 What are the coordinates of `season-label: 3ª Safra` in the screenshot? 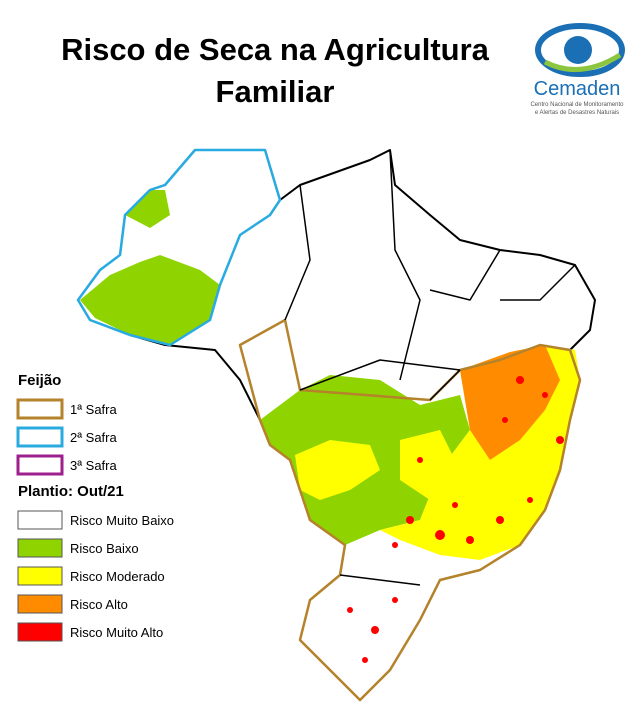 It's located at (93, 465).